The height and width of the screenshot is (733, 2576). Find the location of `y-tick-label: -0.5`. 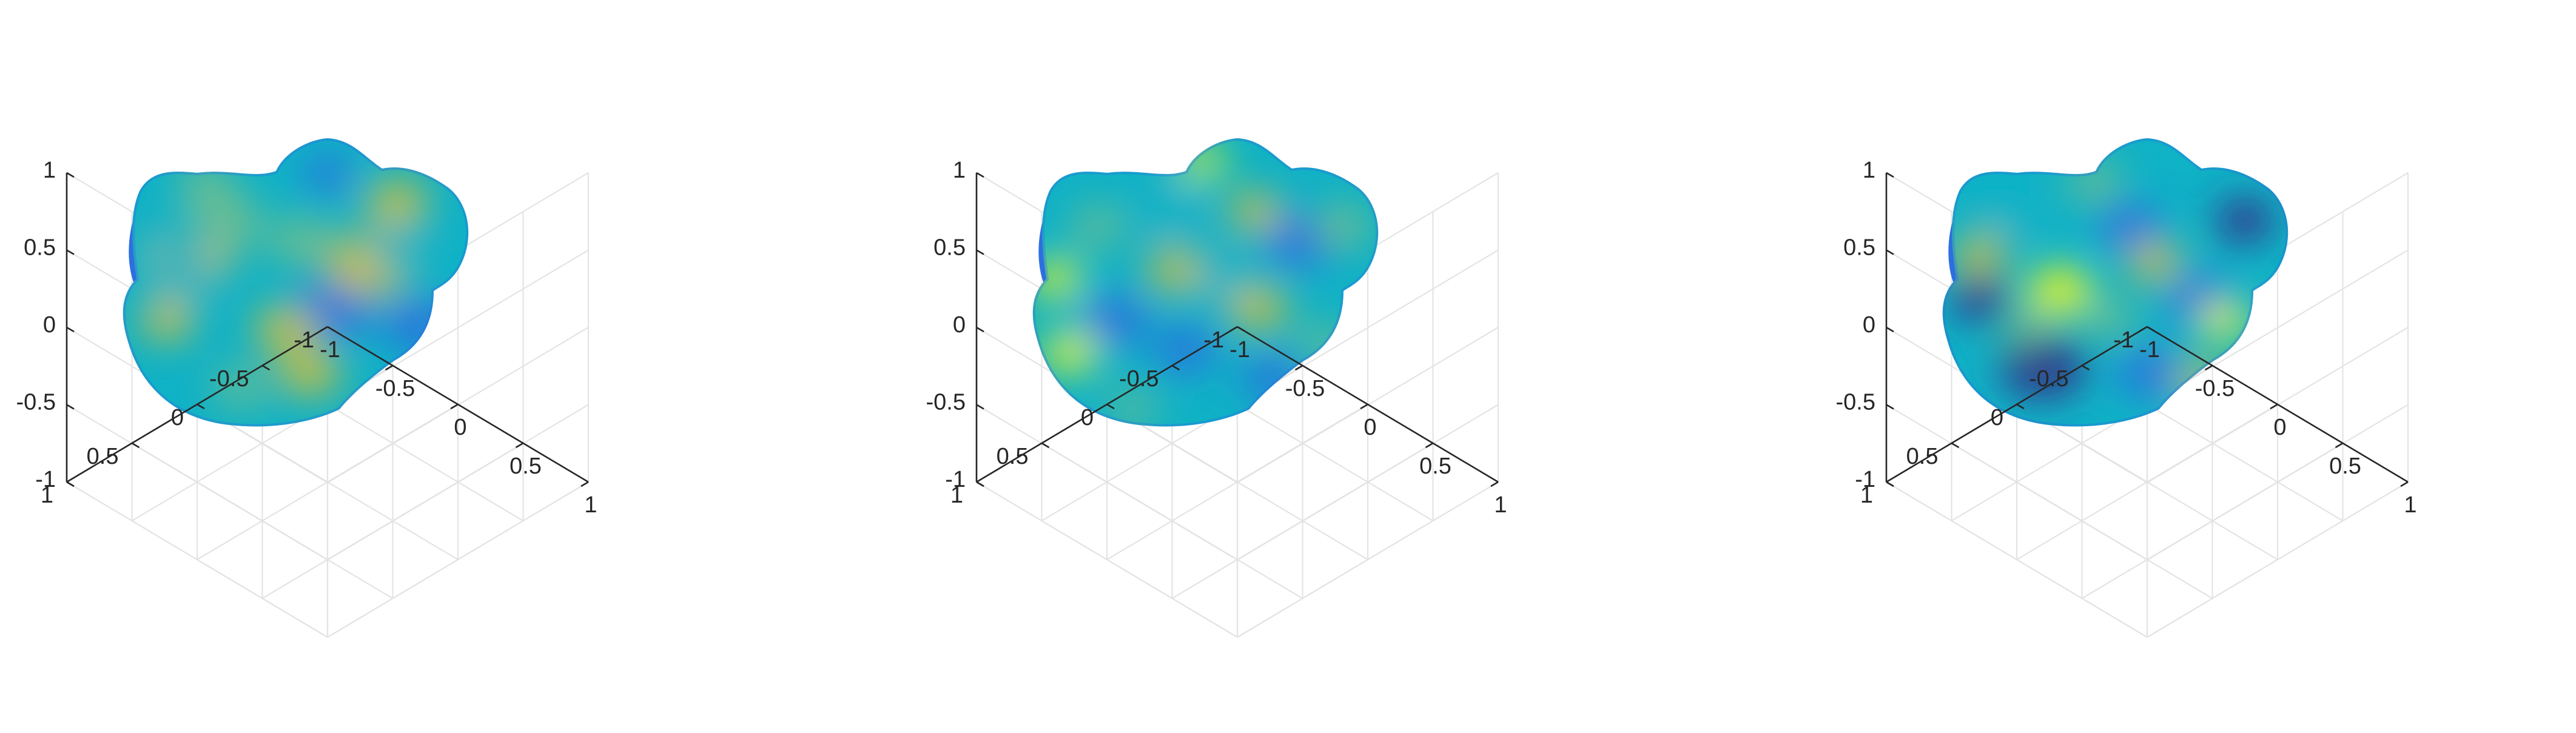

y-tick-label: -0.5 is located at coordinates (1139, 379).